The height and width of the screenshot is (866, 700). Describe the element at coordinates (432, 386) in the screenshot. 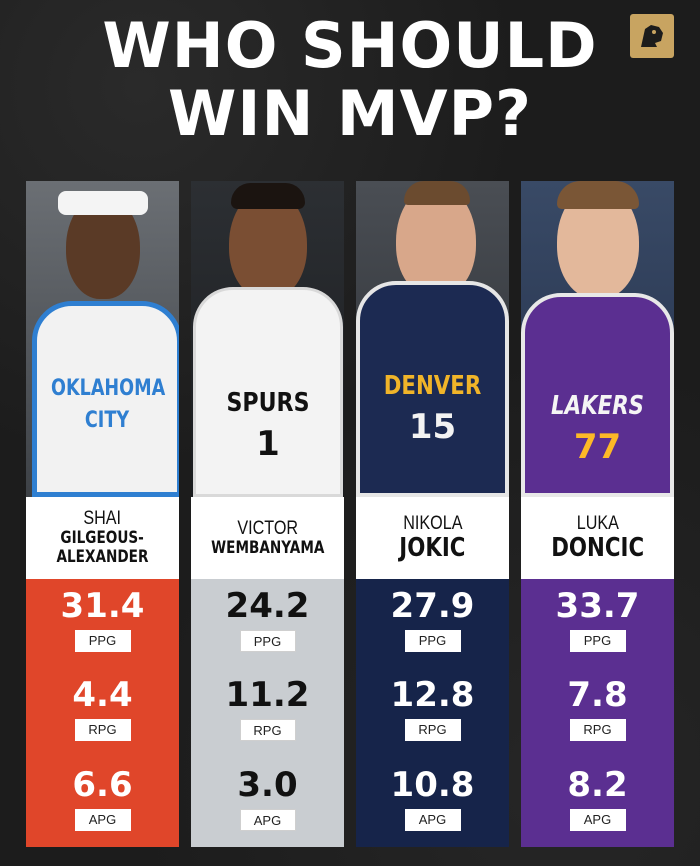

I see `jersey-text: DENVER` at that location.